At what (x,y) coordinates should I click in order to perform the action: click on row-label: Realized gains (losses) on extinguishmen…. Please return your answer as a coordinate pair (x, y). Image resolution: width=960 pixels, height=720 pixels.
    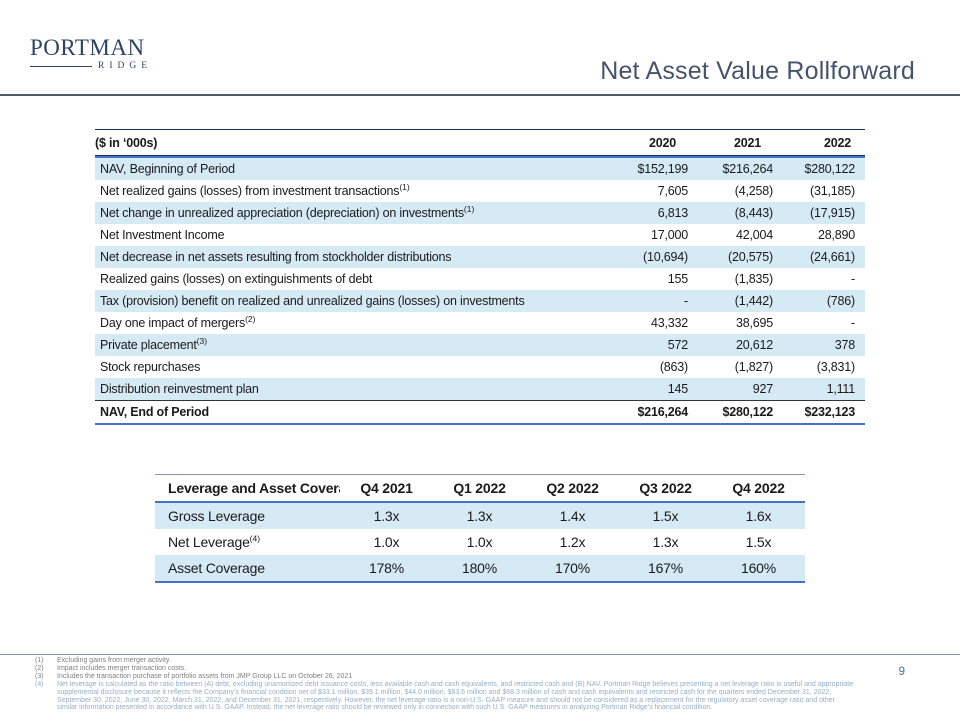
    Looking at the image, I should click on (236, 279).